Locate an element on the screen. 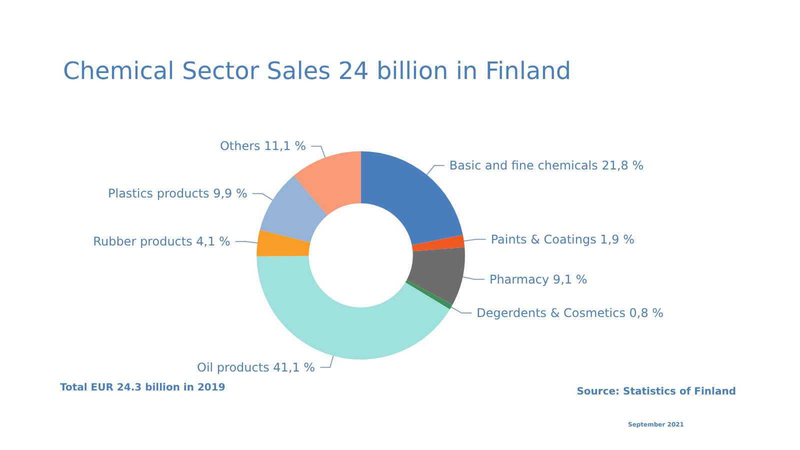 This screenshot has width=800, height=450. source-note: Source: Statistics of Finland is located at coordinates (656, 392).